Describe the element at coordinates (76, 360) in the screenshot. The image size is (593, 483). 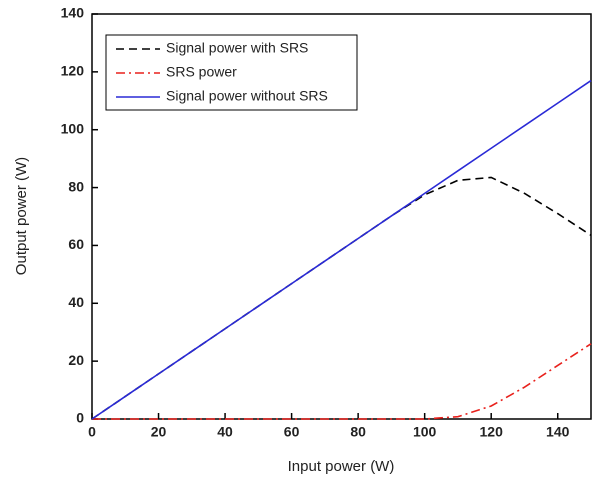
I see `y-tick-label: 20` at that location.